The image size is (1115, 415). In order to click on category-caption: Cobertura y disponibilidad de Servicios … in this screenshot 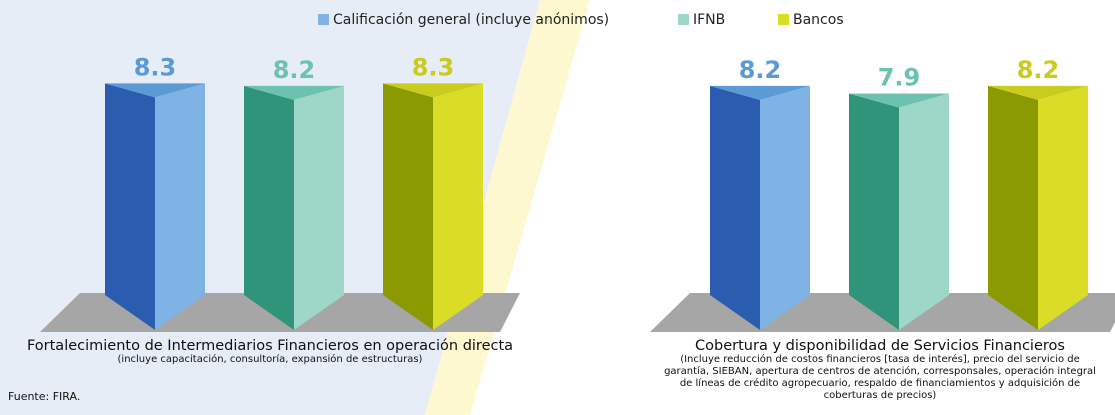, I will do `click(872, 370)`.